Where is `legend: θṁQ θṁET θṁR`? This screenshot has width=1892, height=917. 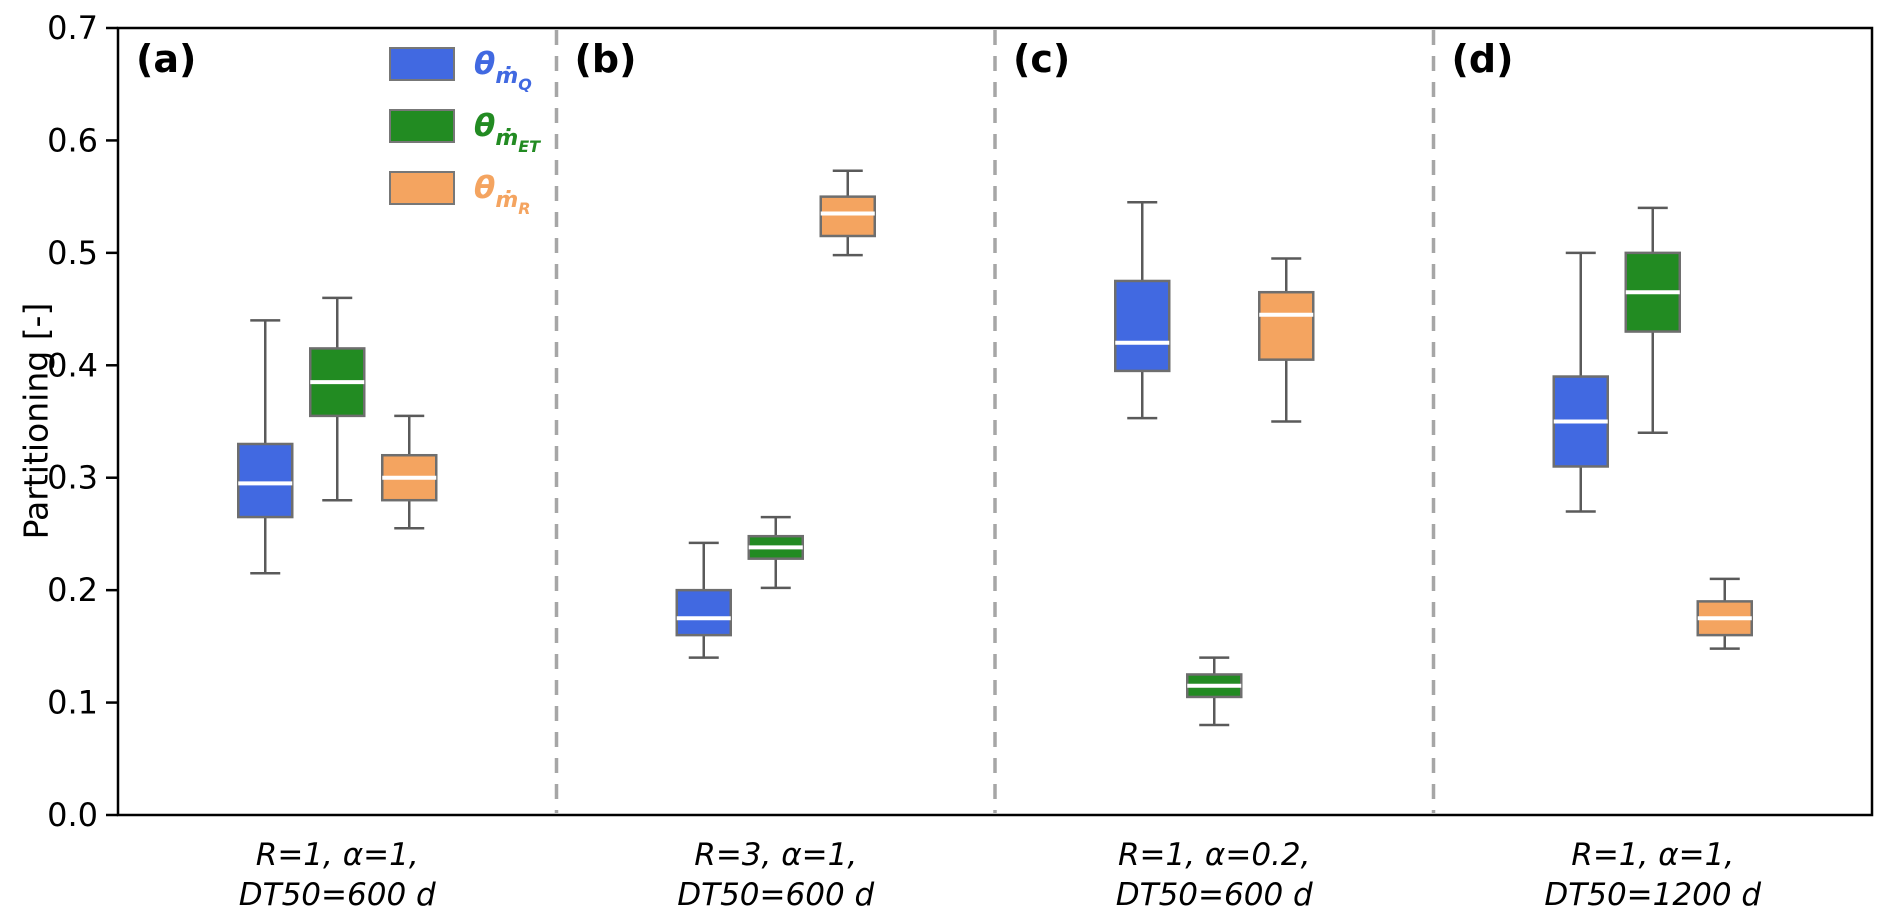 legend: θṁQ θṁET θṁR is located at coordinates (465, 132).